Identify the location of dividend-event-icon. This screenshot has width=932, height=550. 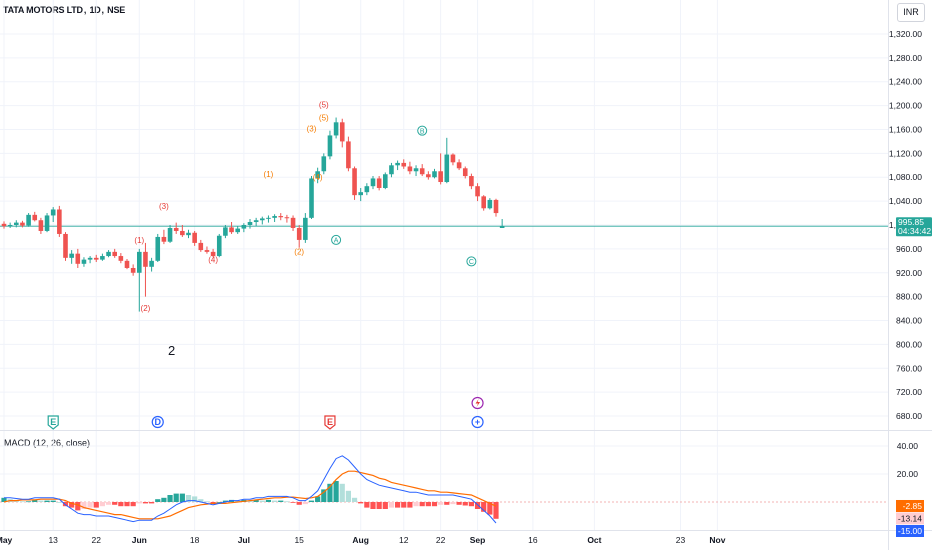
(157, 422).